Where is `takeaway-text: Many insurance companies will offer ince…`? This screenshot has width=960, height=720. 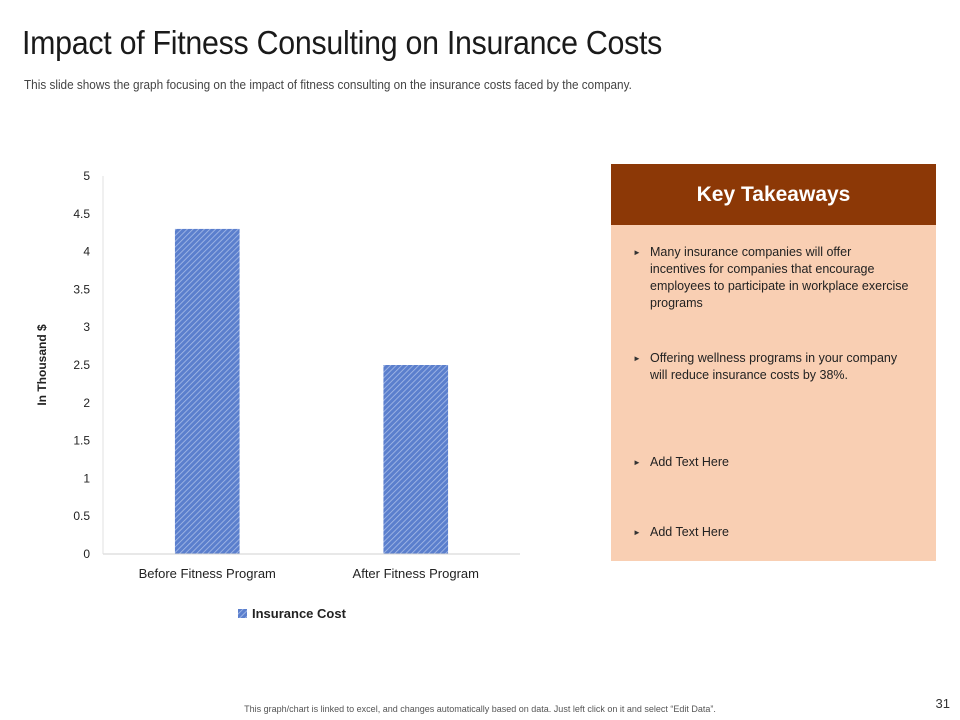 takeaway-text: Many insurance companies will offer ince… is located at coordinates (779, 277).